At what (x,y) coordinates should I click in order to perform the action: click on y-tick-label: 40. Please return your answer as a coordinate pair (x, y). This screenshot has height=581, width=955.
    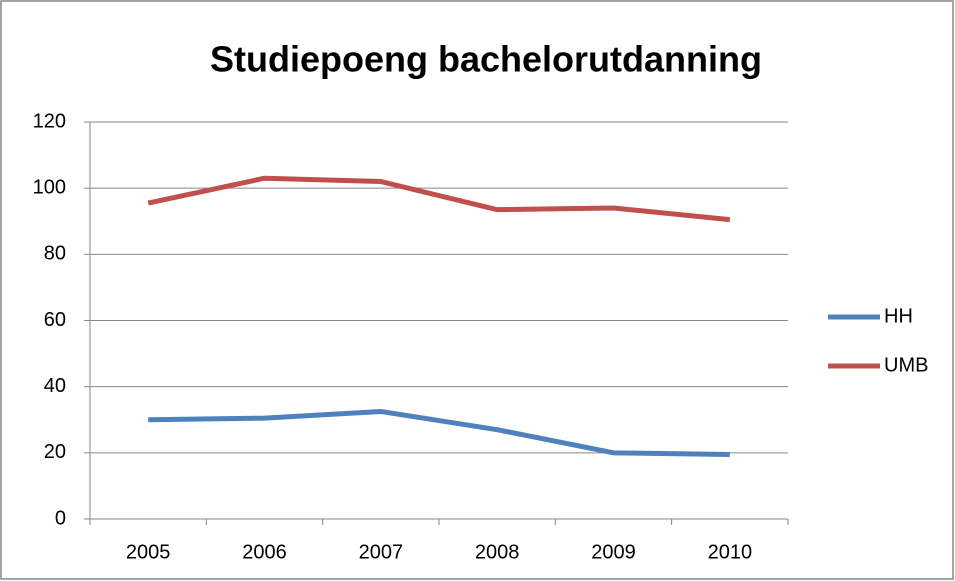
    Looking at the image, I should click on (55, 386).